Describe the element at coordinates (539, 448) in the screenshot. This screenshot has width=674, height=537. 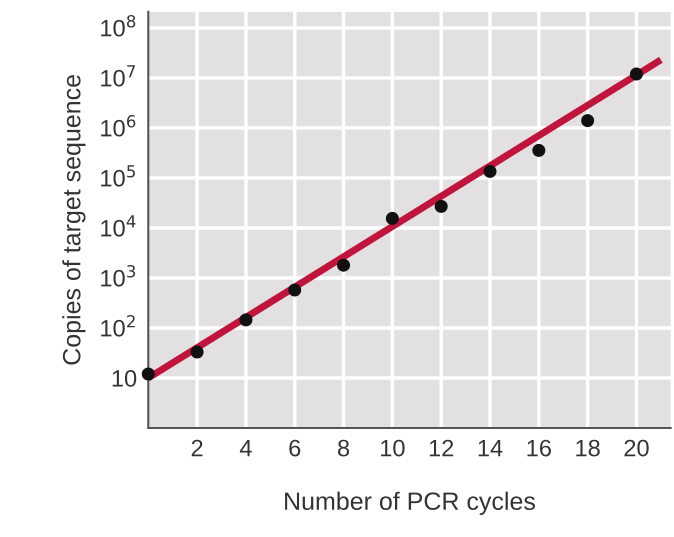
I see `x-tick-label: 16` at that location.